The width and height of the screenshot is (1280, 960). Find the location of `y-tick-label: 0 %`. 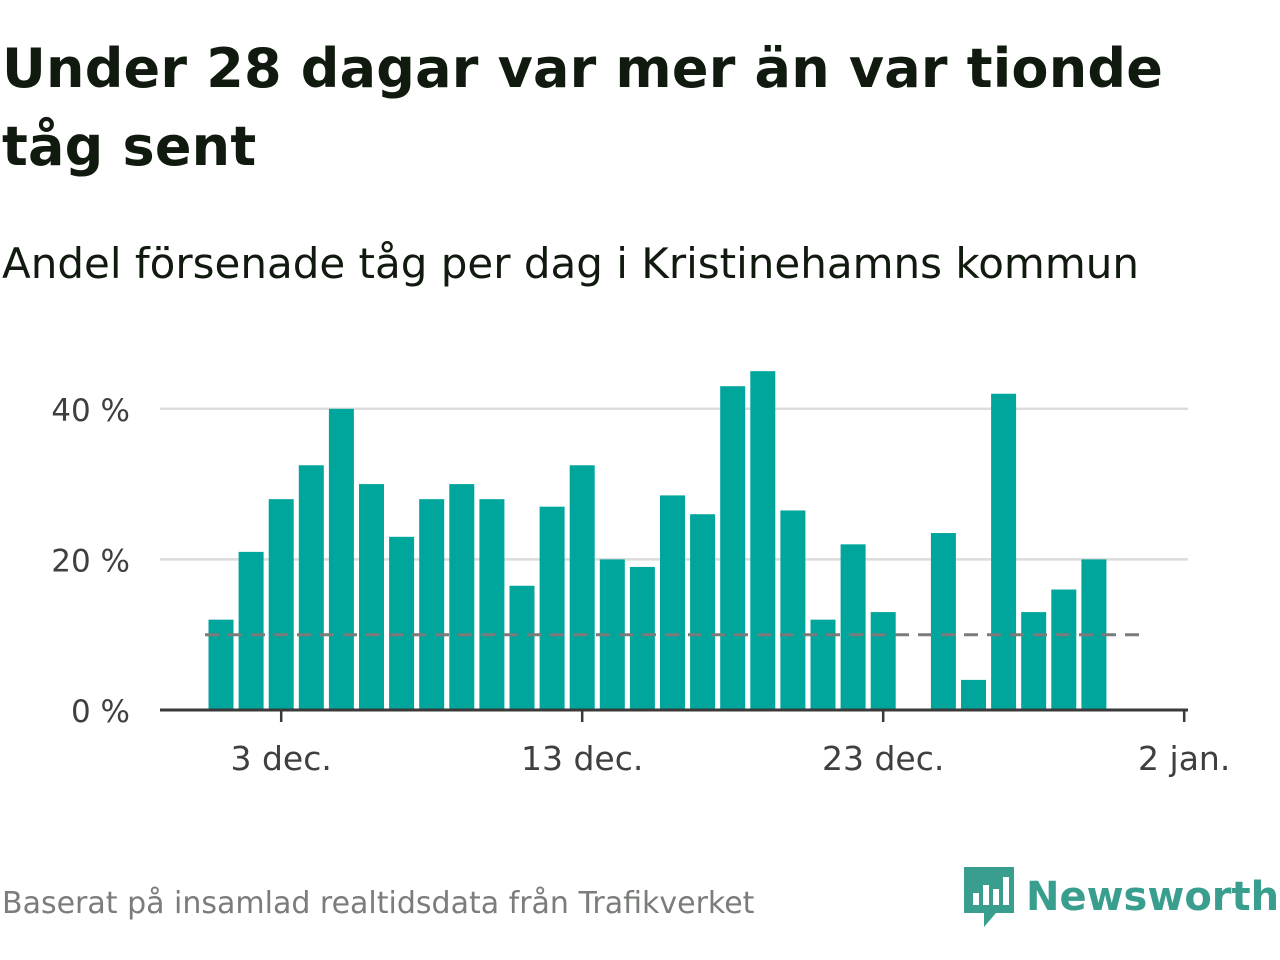

y-tick-label: 0 % is located at coordinates (100, 712).